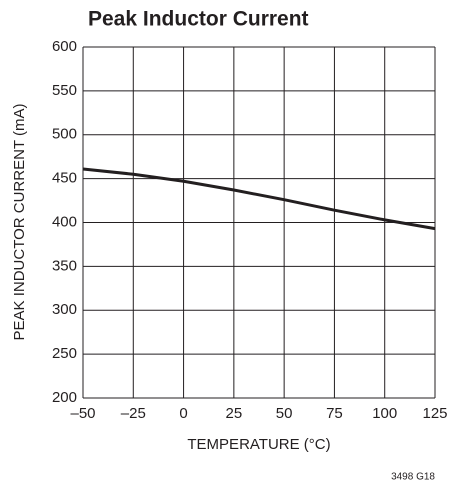 This screenshot has width=461, height=483. Describe the element at coordinates (258, 444) in the screenshot. I see `x-axis-label: TEMPERATURE (°C)` at that location.